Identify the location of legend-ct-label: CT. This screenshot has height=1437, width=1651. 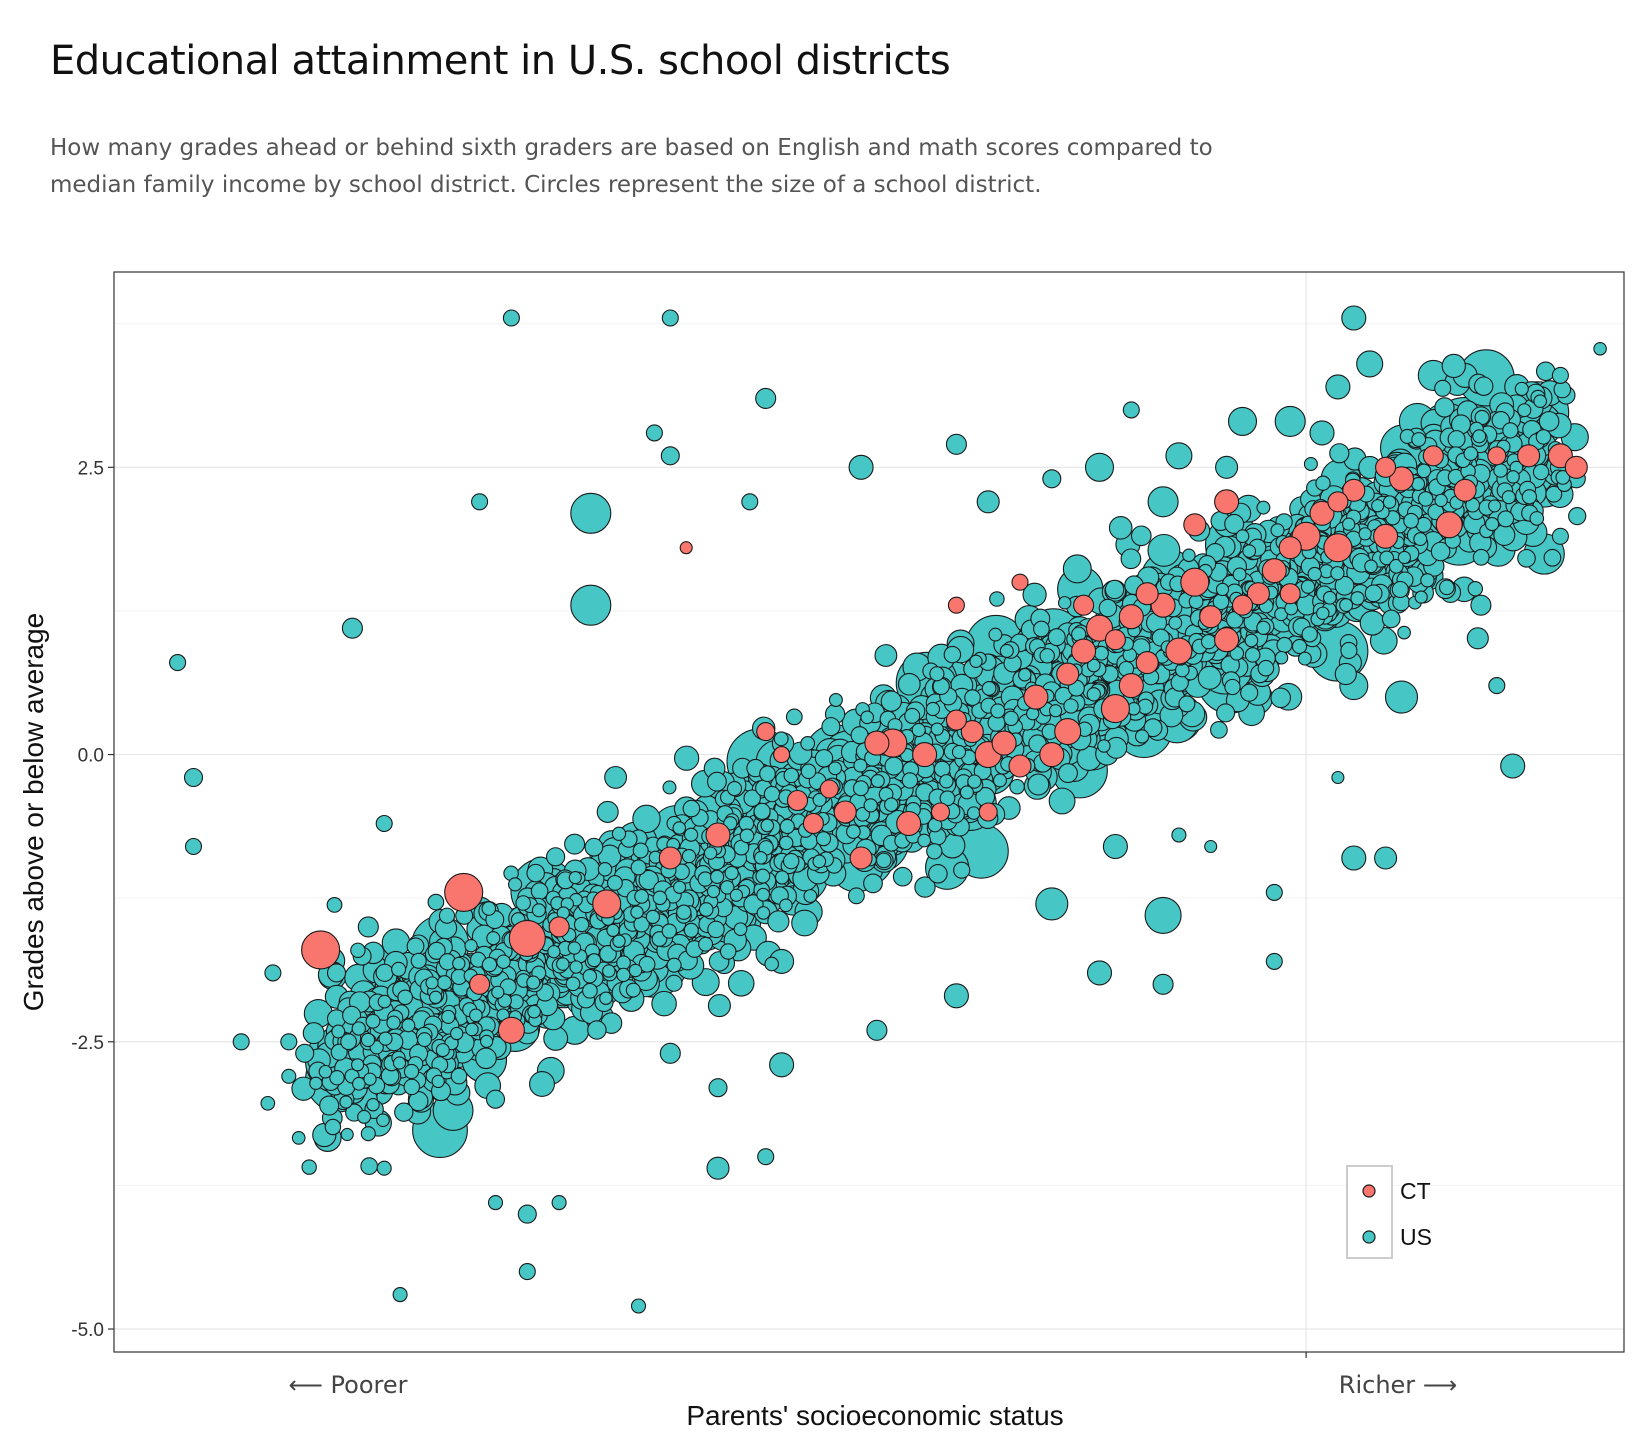
(1415, 1191).